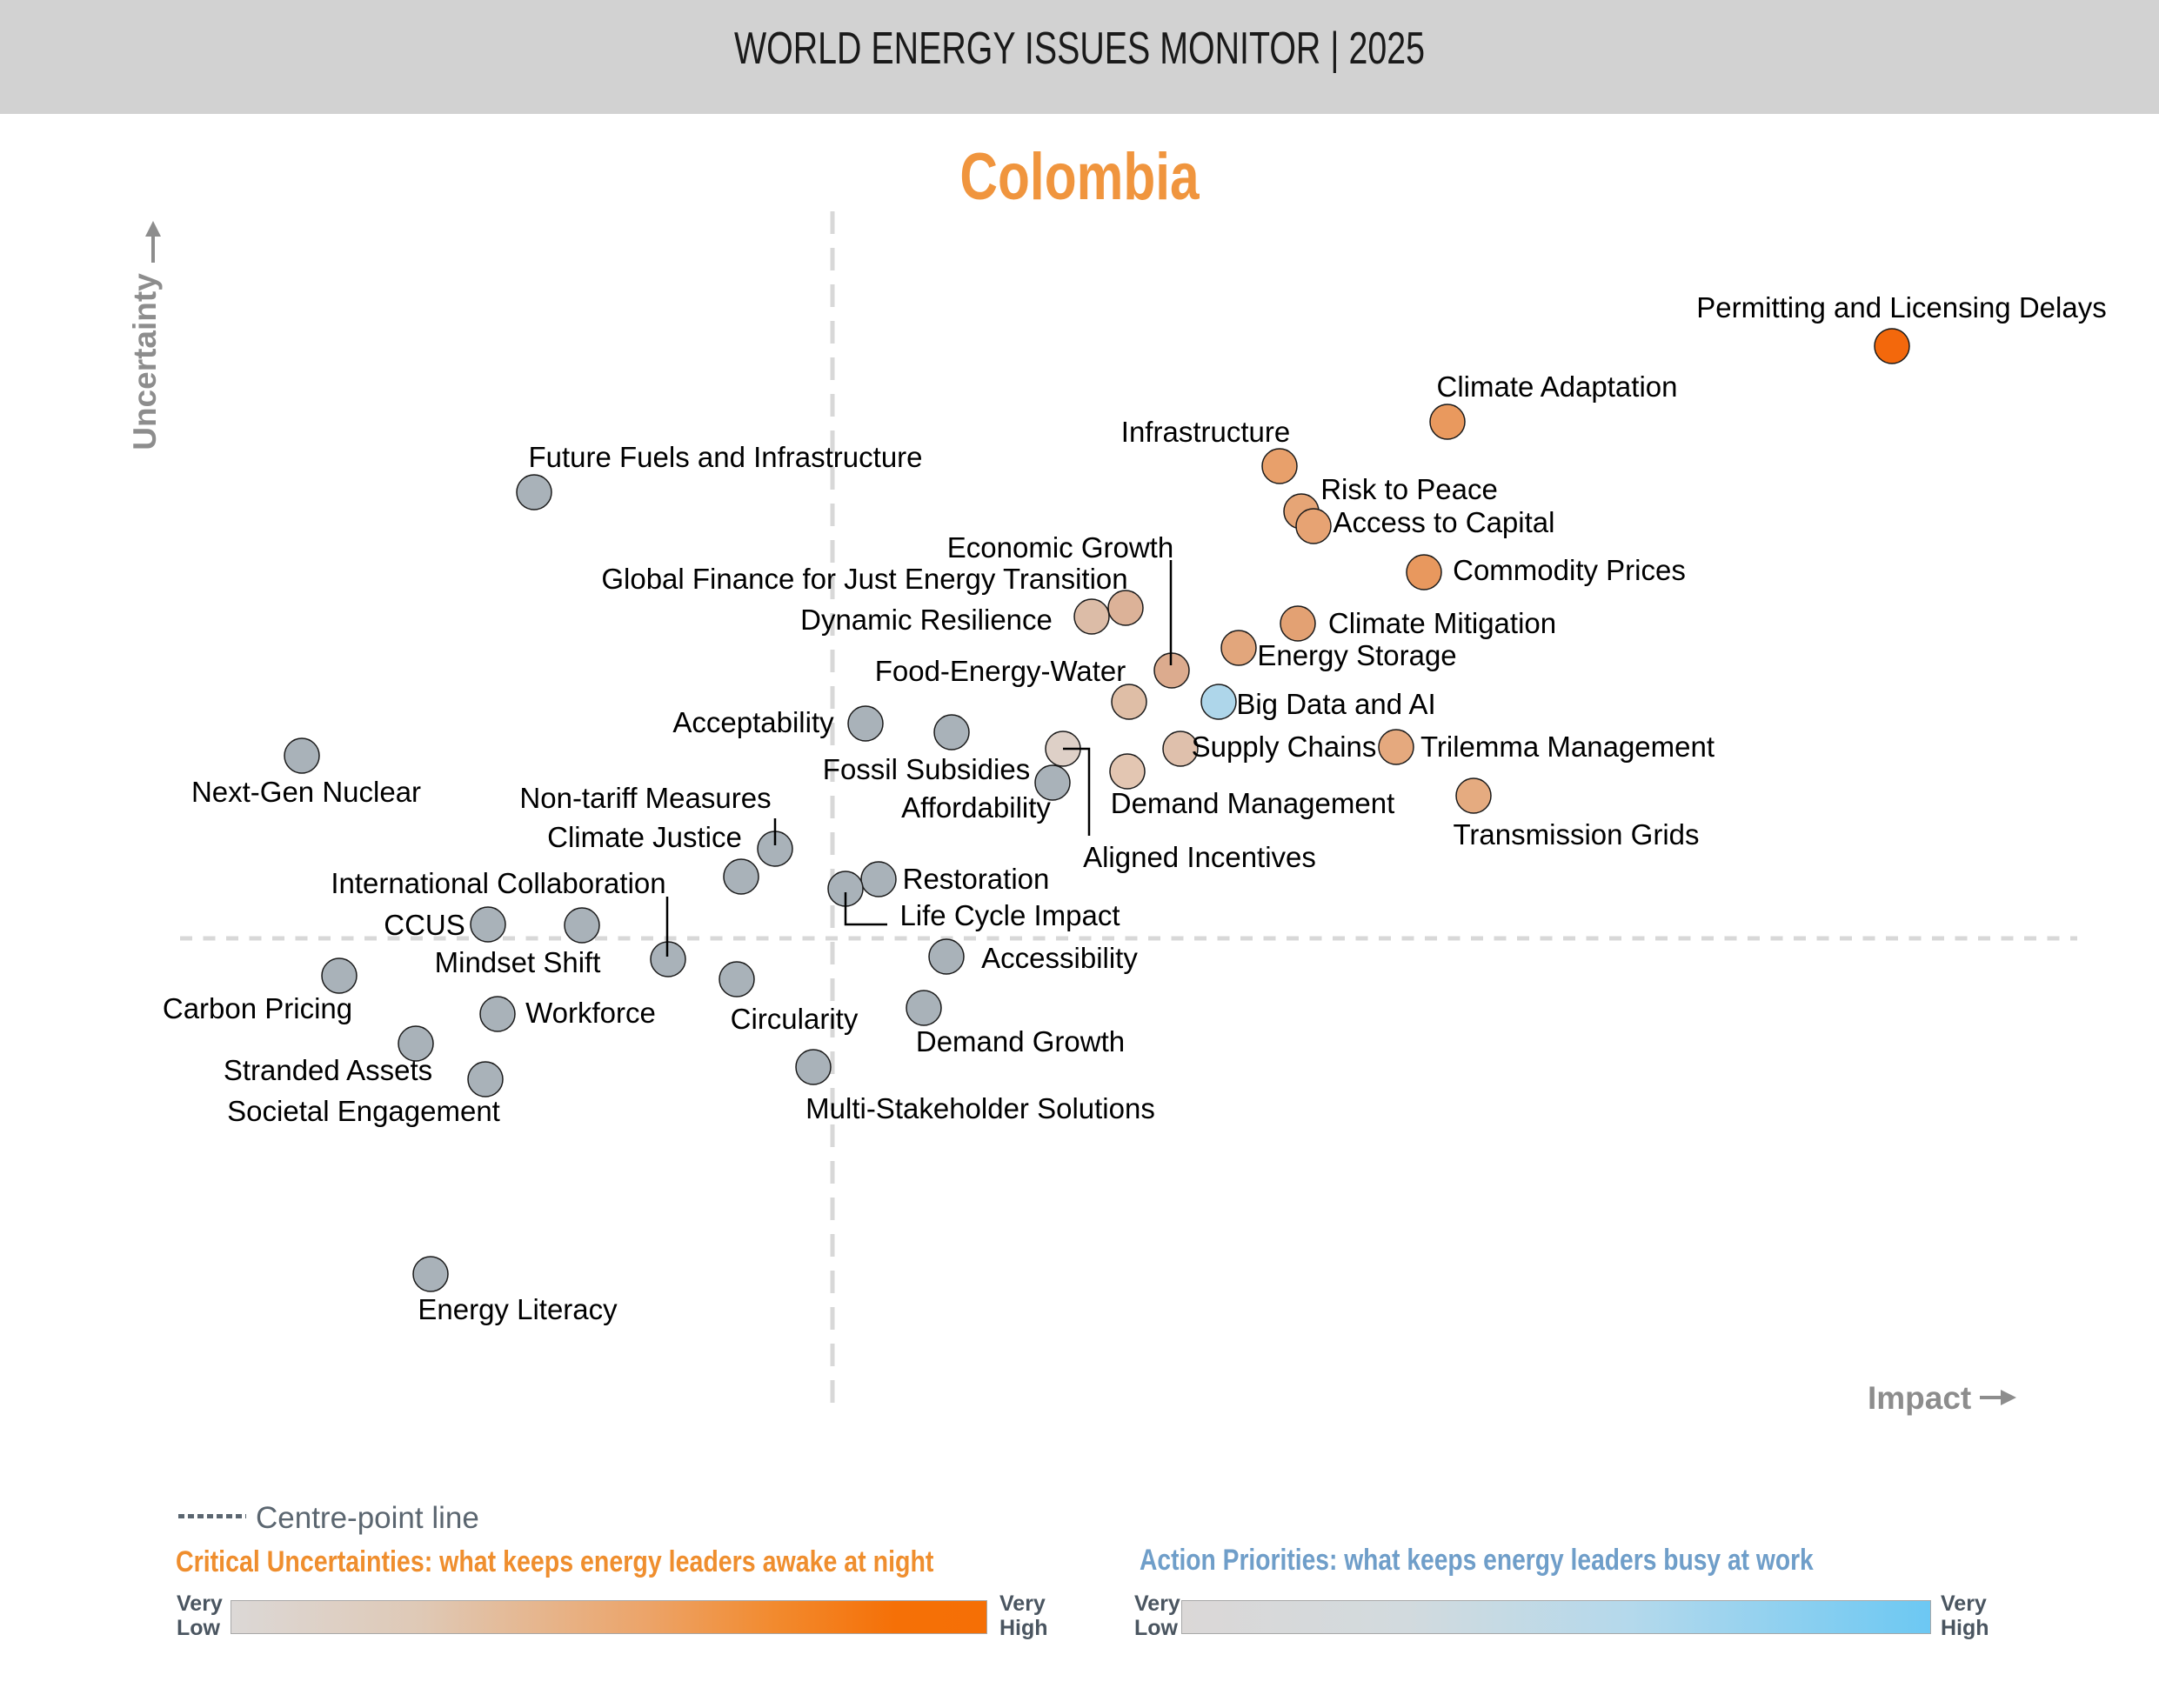 This screenshot has width=2159, height=1708. What do you see at coordinates (926, 620) in the screenshot?
I see `svg-text: Dynamic Resilience` at bounding box center [926, 620].